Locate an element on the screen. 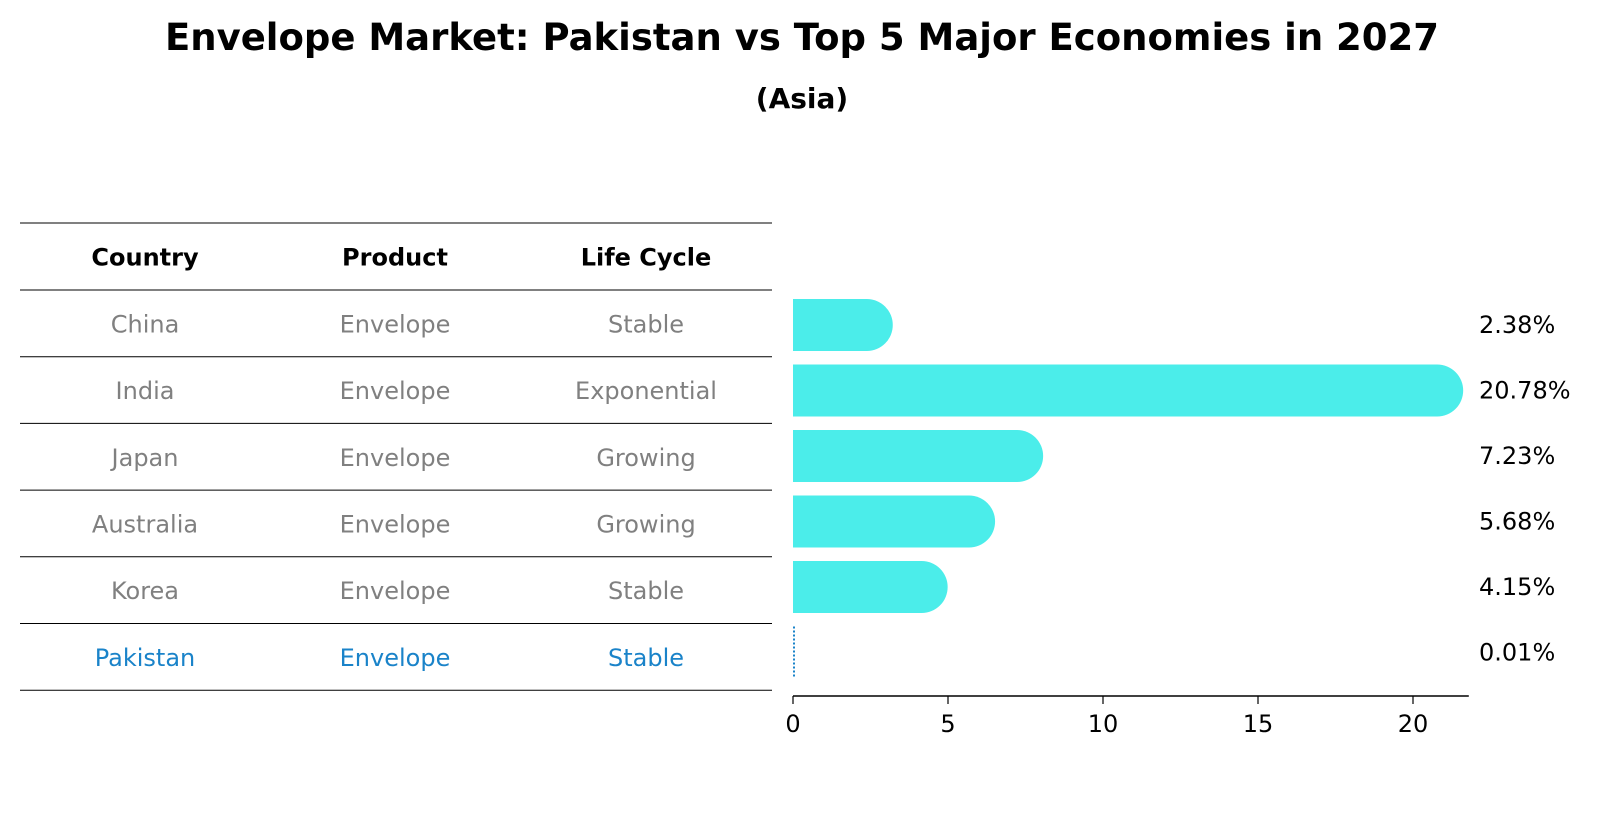 The width and height of the screenshot is (1604, 823). table-cell-life-cycle: Exponential is located at coordinates (646, 391).